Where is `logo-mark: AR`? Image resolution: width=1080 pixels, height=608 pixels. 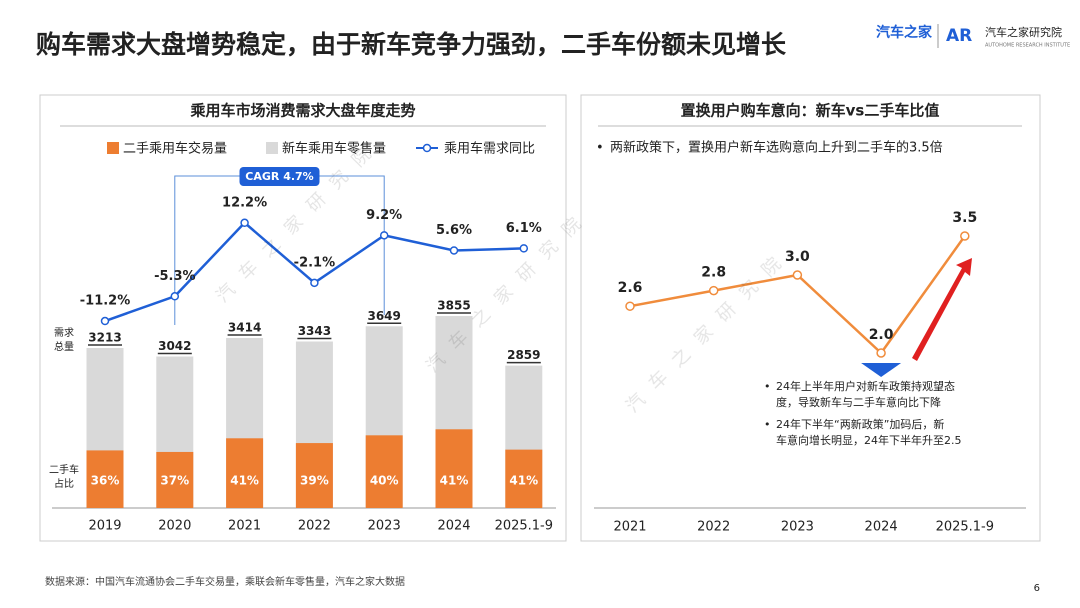 logo-mark: AR is located at coordinates (959, 36).